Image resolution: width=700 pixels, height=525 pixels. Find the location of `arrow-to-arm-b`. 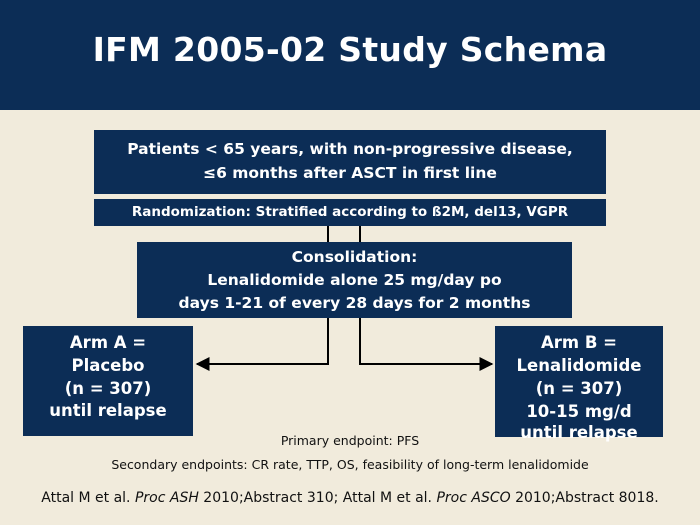

arrow-to-arm-b is located at coordinates (426, 344).